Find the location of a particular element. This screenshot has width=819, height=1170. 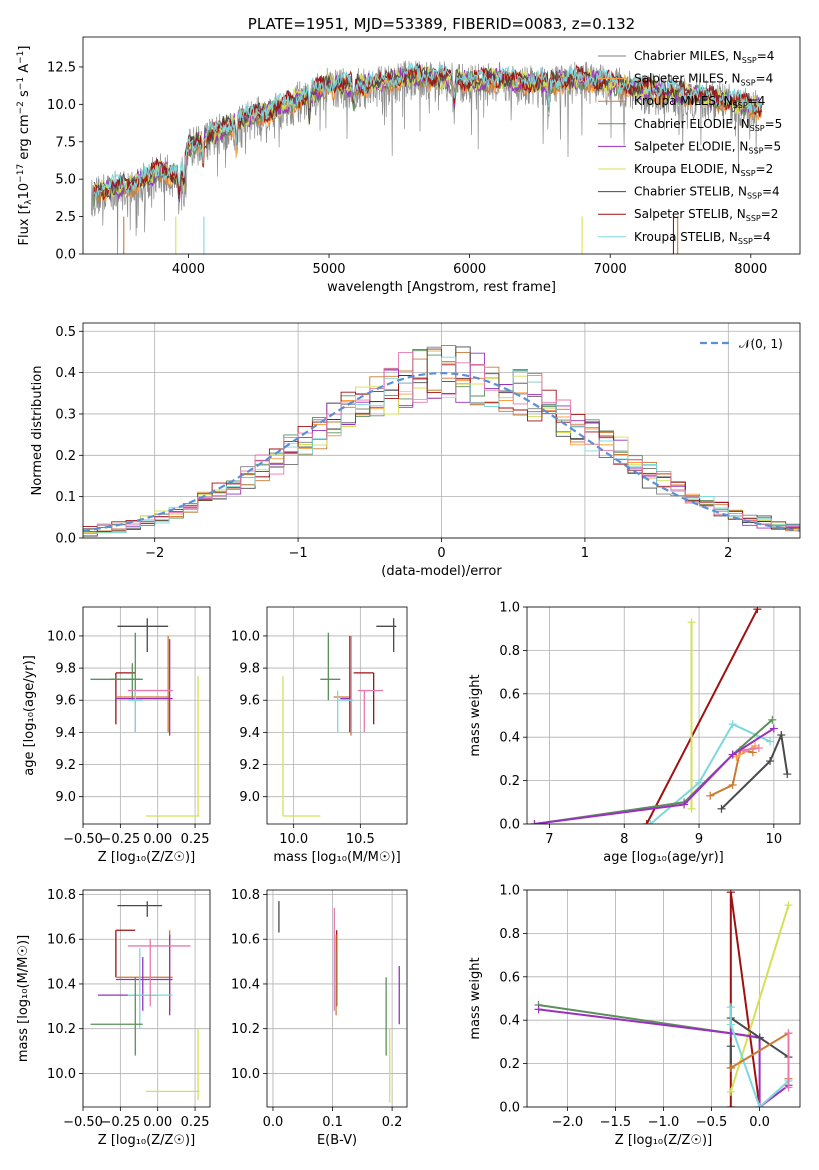

x-tick-label: −0.5 is located at coordinates (712, 1122).